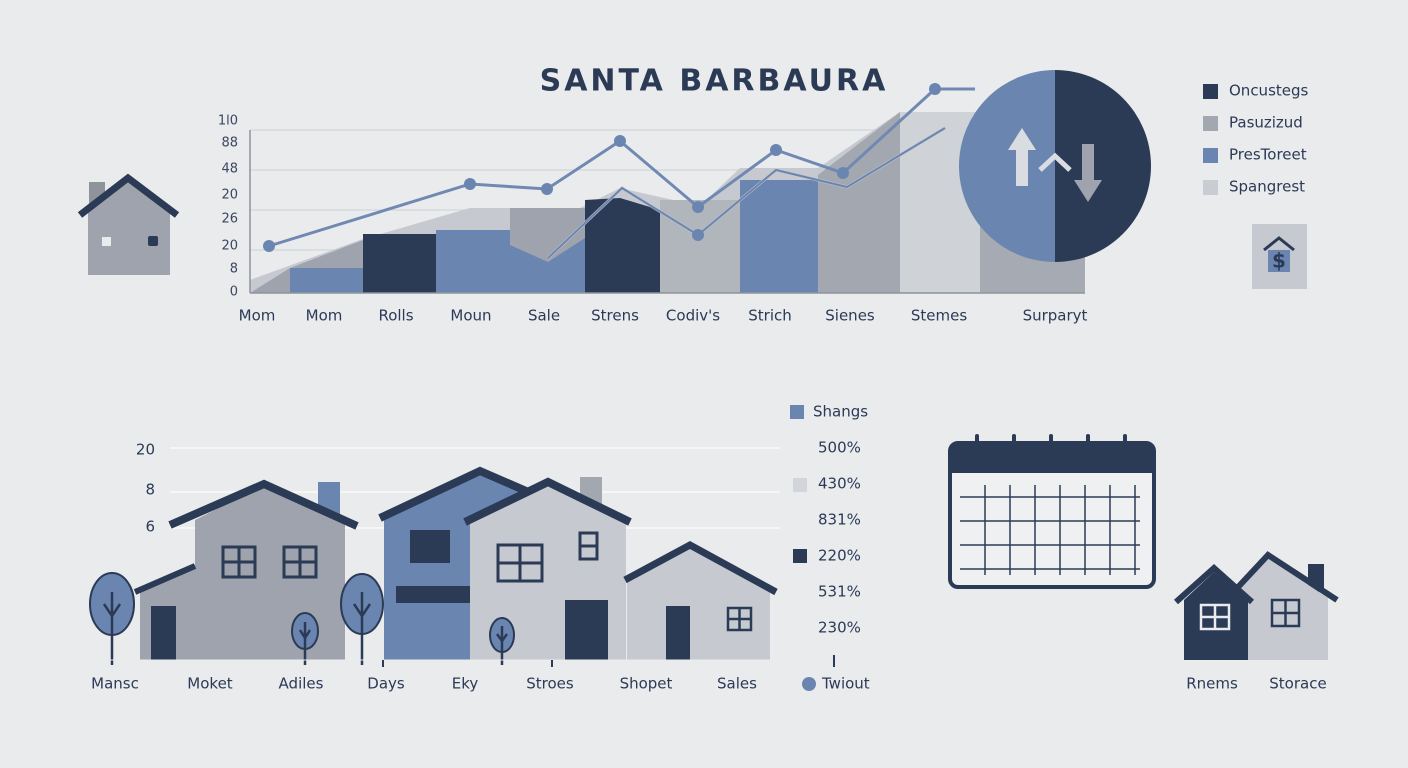 The image size is (1408, 768). I want to click on percentage: 220%, so click(839, 556).